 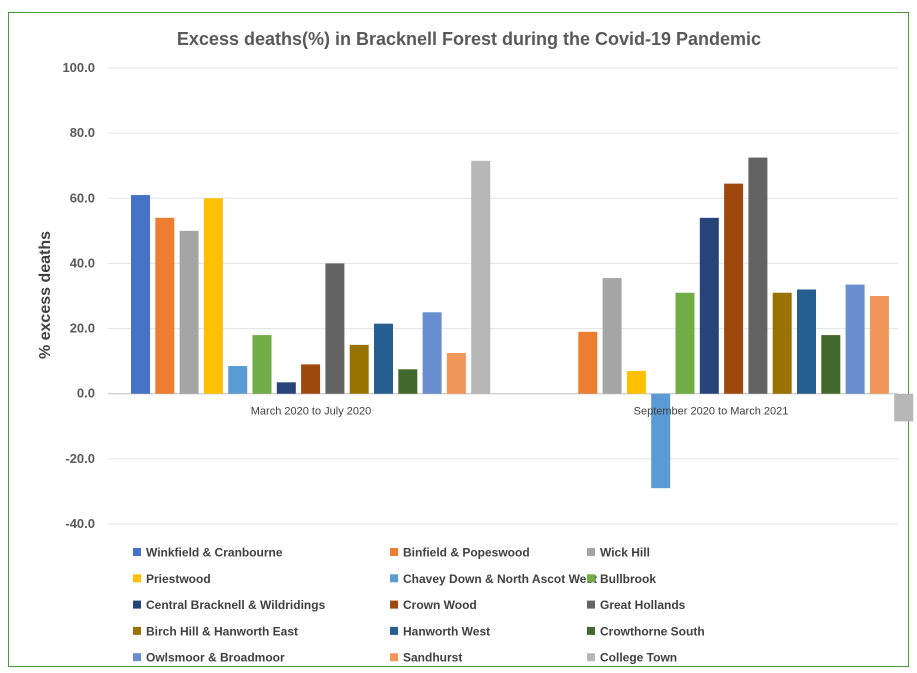 I want to click on legend-entry: Sandhurst, so click(x=432, y=658).